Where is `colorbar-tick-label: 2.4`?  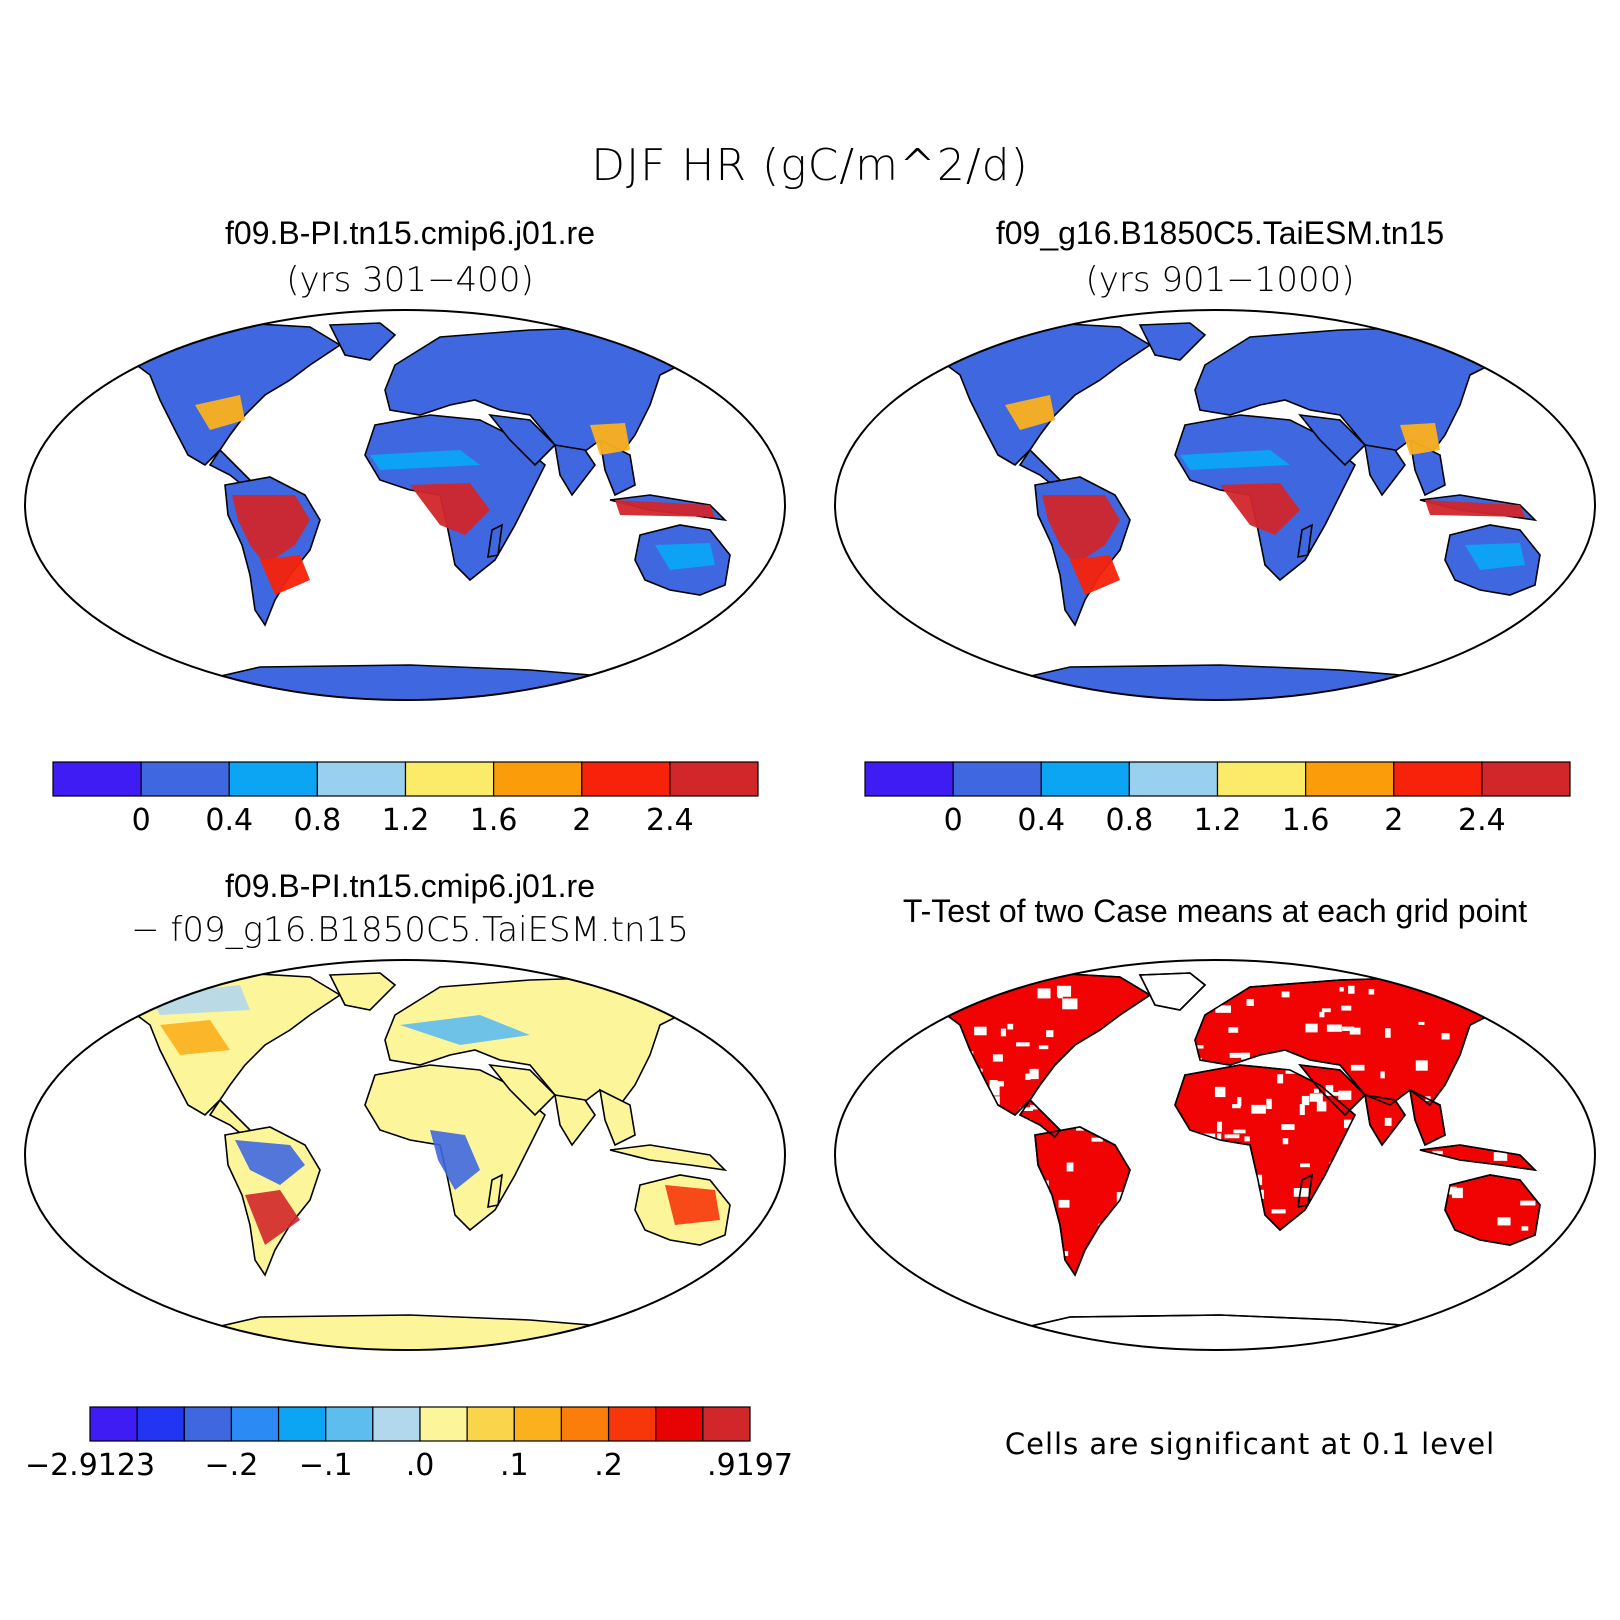
colorbar-tick-label: 2.4 is located at coordinates (670, 820).